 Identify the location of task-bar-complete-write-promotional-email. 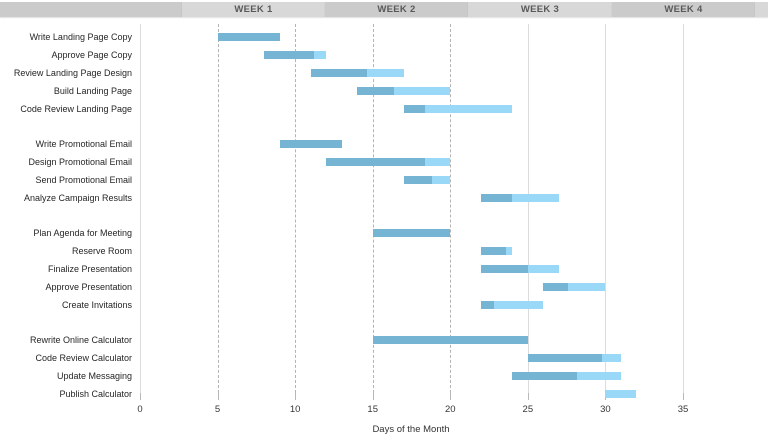
(310, 144).